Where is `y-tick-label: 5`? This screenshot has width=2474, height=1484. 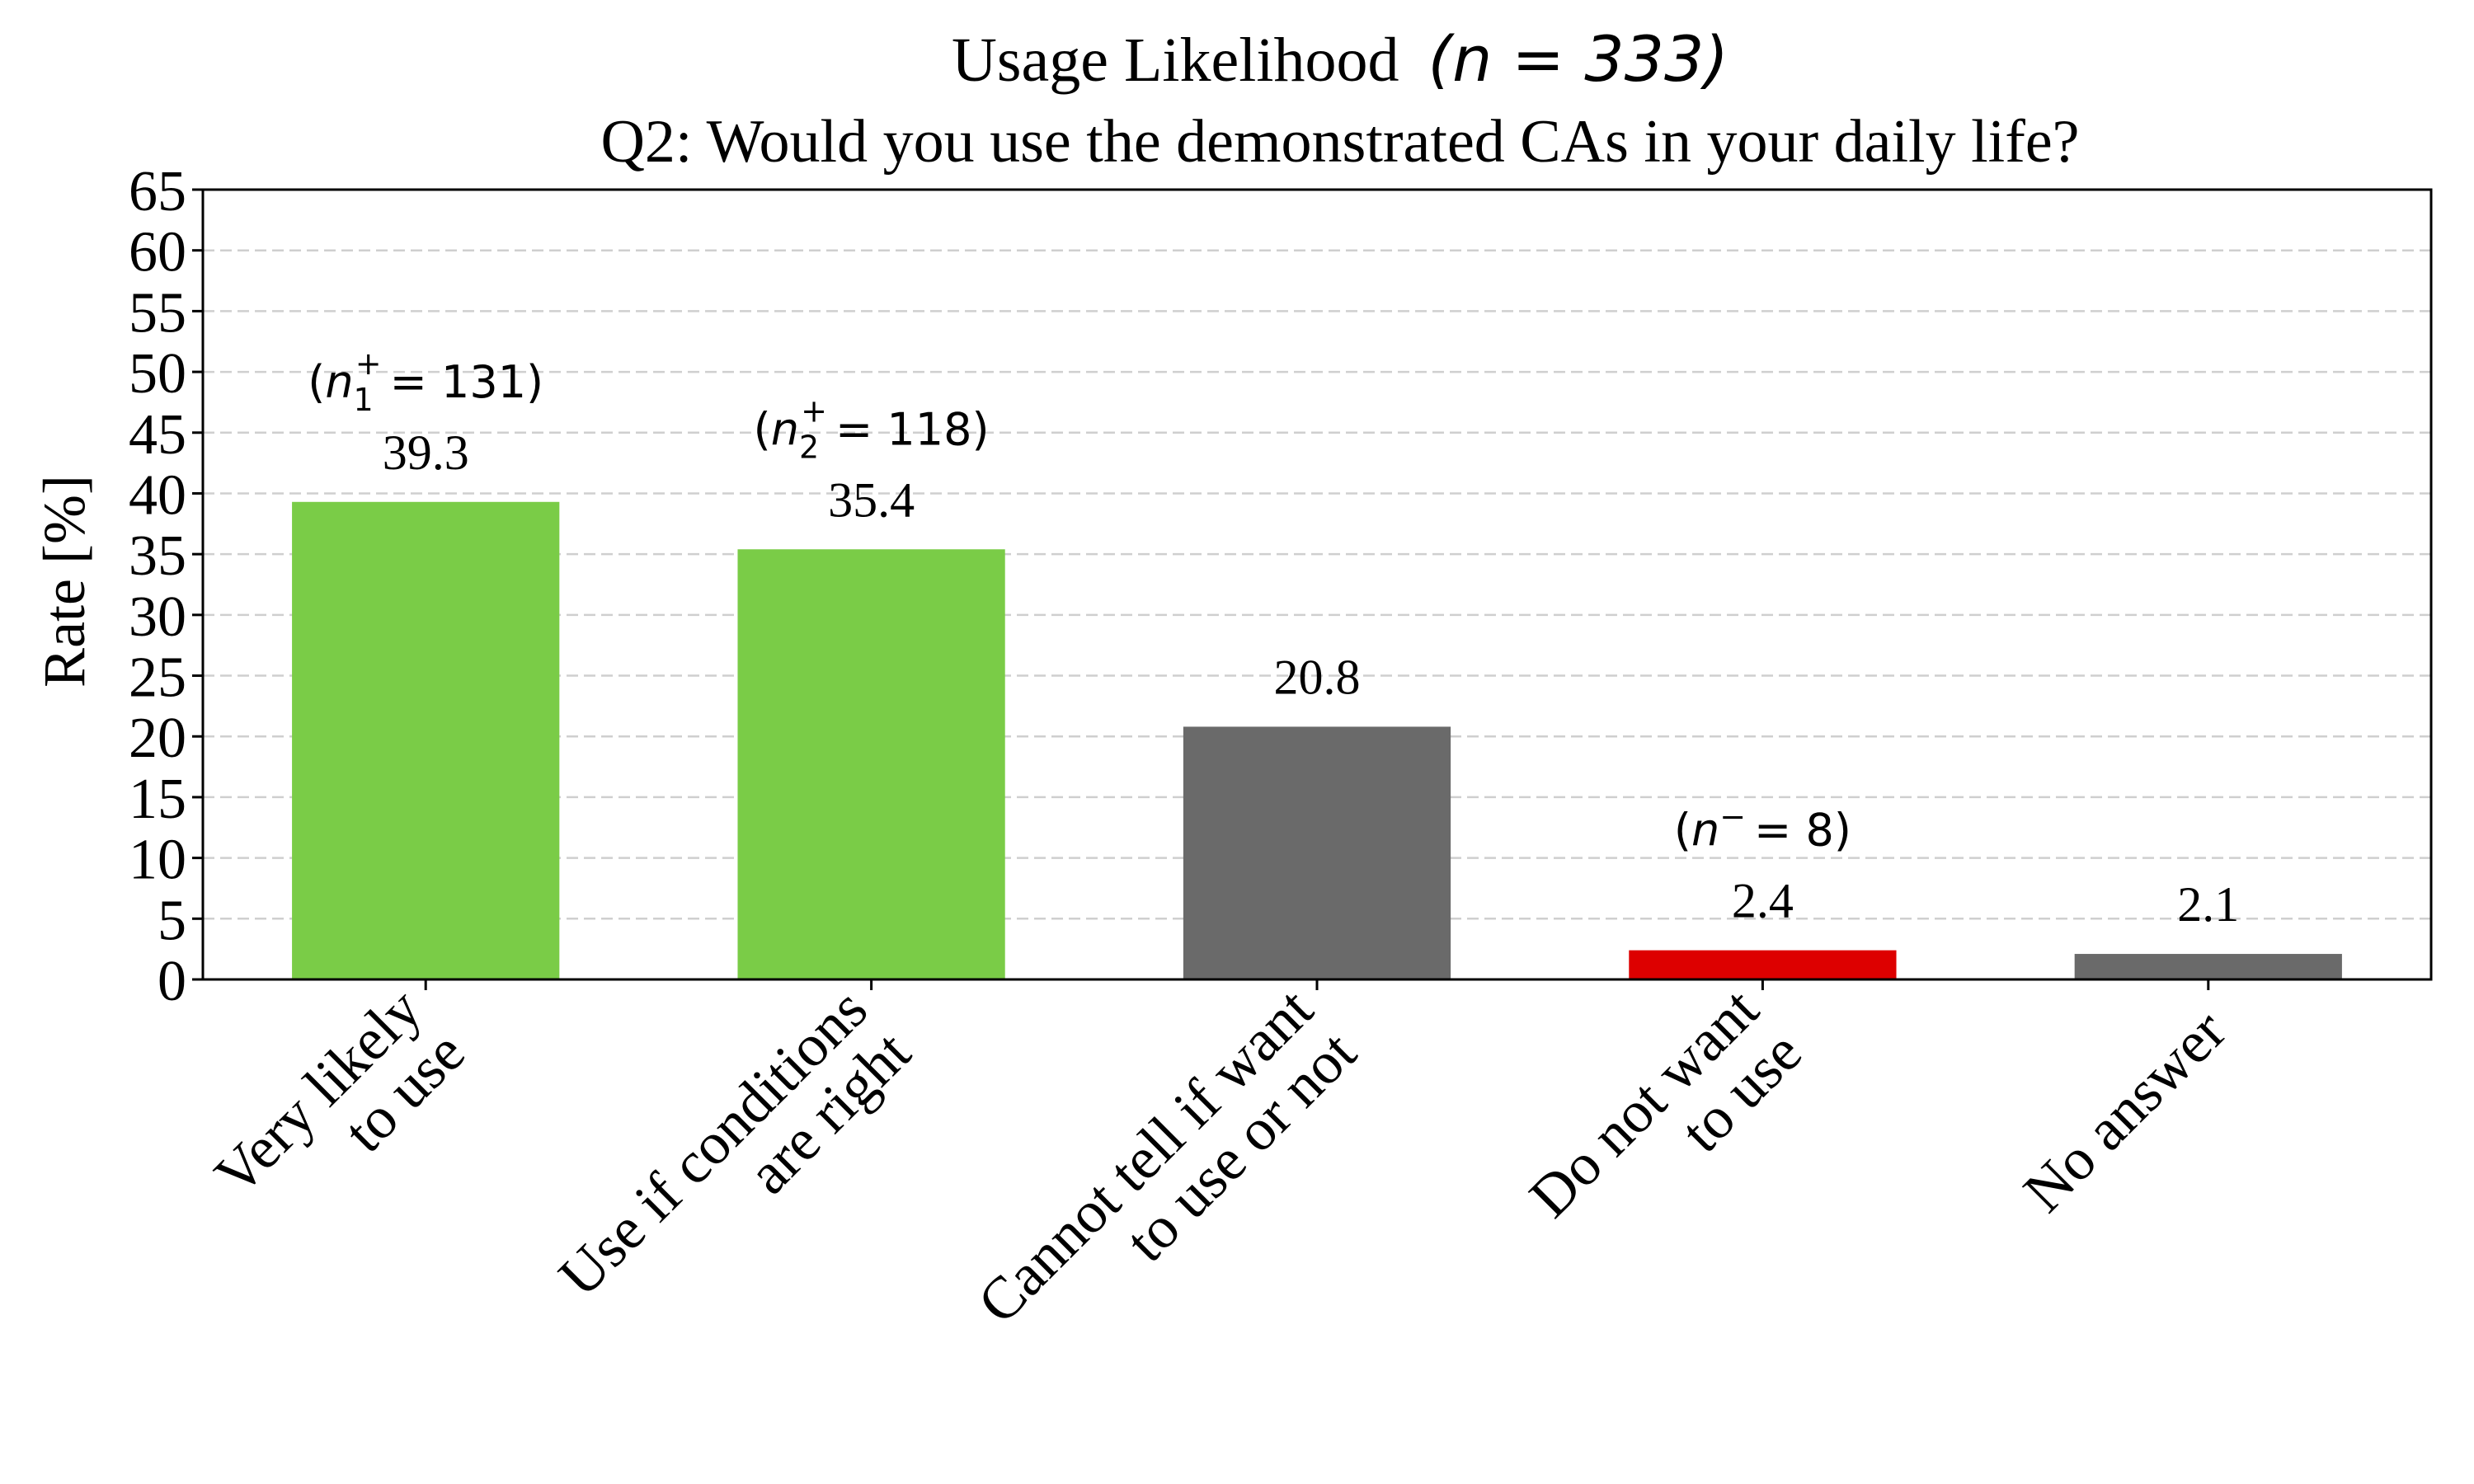
y-tick-label: 5 is located at coordinates (172, 920).